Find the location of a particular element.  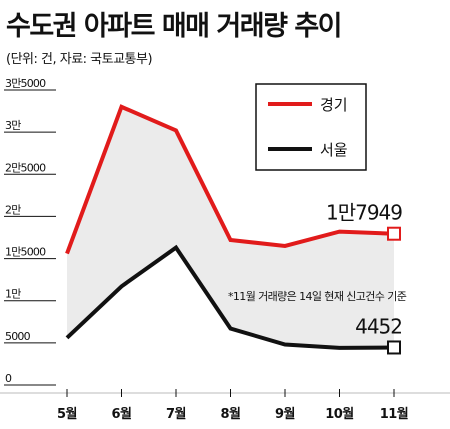

legend-box is located at coordinates (311, 127).